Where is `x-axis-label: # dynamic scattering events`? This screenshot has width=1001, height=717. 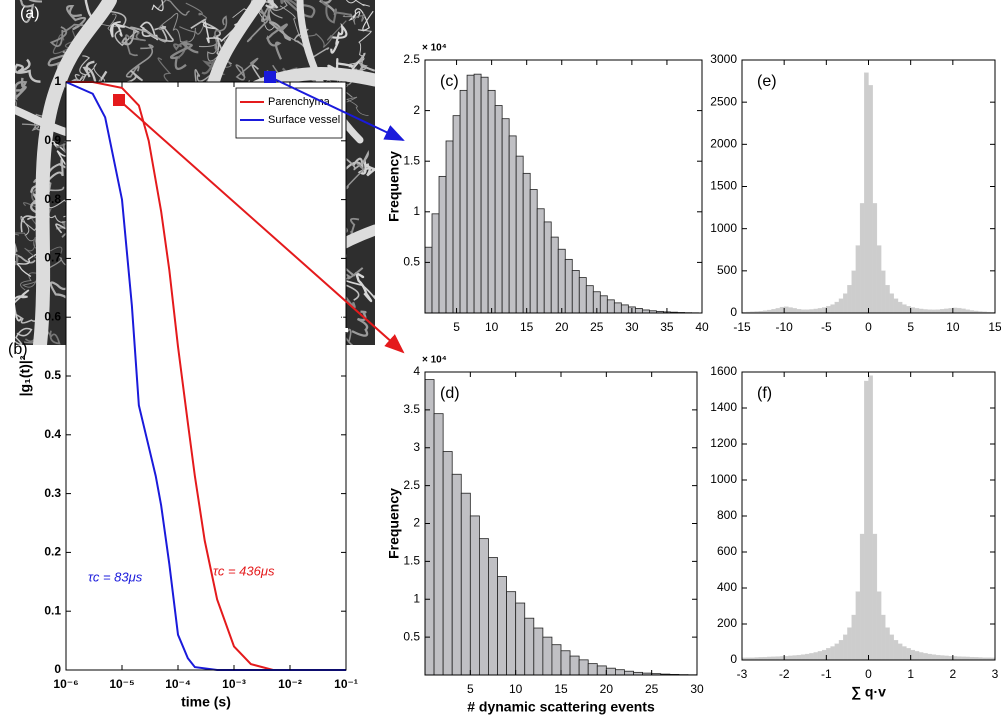 x-axis-label: # dynamic scattering events is located at coordinates (561, 707).